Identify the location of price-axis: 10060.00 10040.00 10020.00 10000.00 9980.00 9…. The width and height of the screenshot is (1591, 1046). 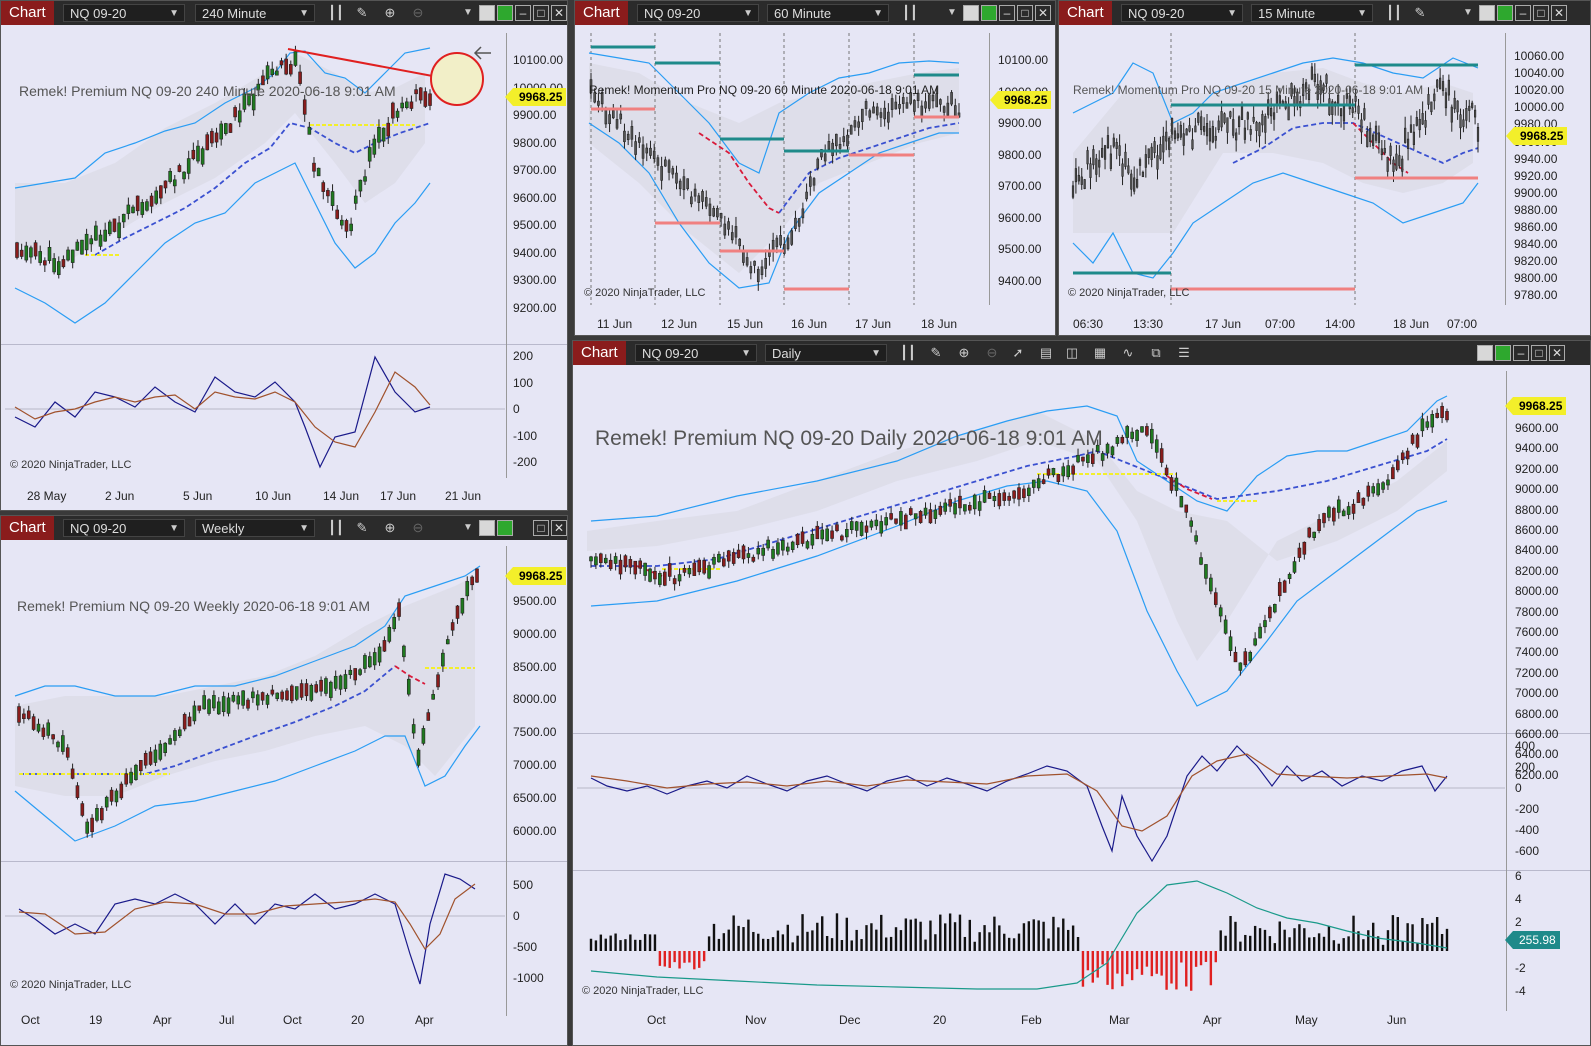
(1547, 169).